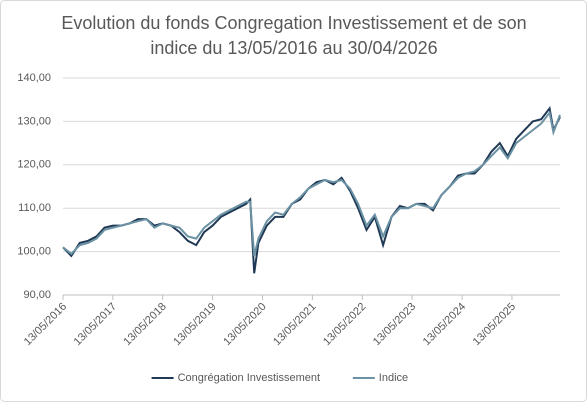  Describe the element at coordinates (34, 78) in the screenshot. I see `y-tick-label: 140,00` at that location.